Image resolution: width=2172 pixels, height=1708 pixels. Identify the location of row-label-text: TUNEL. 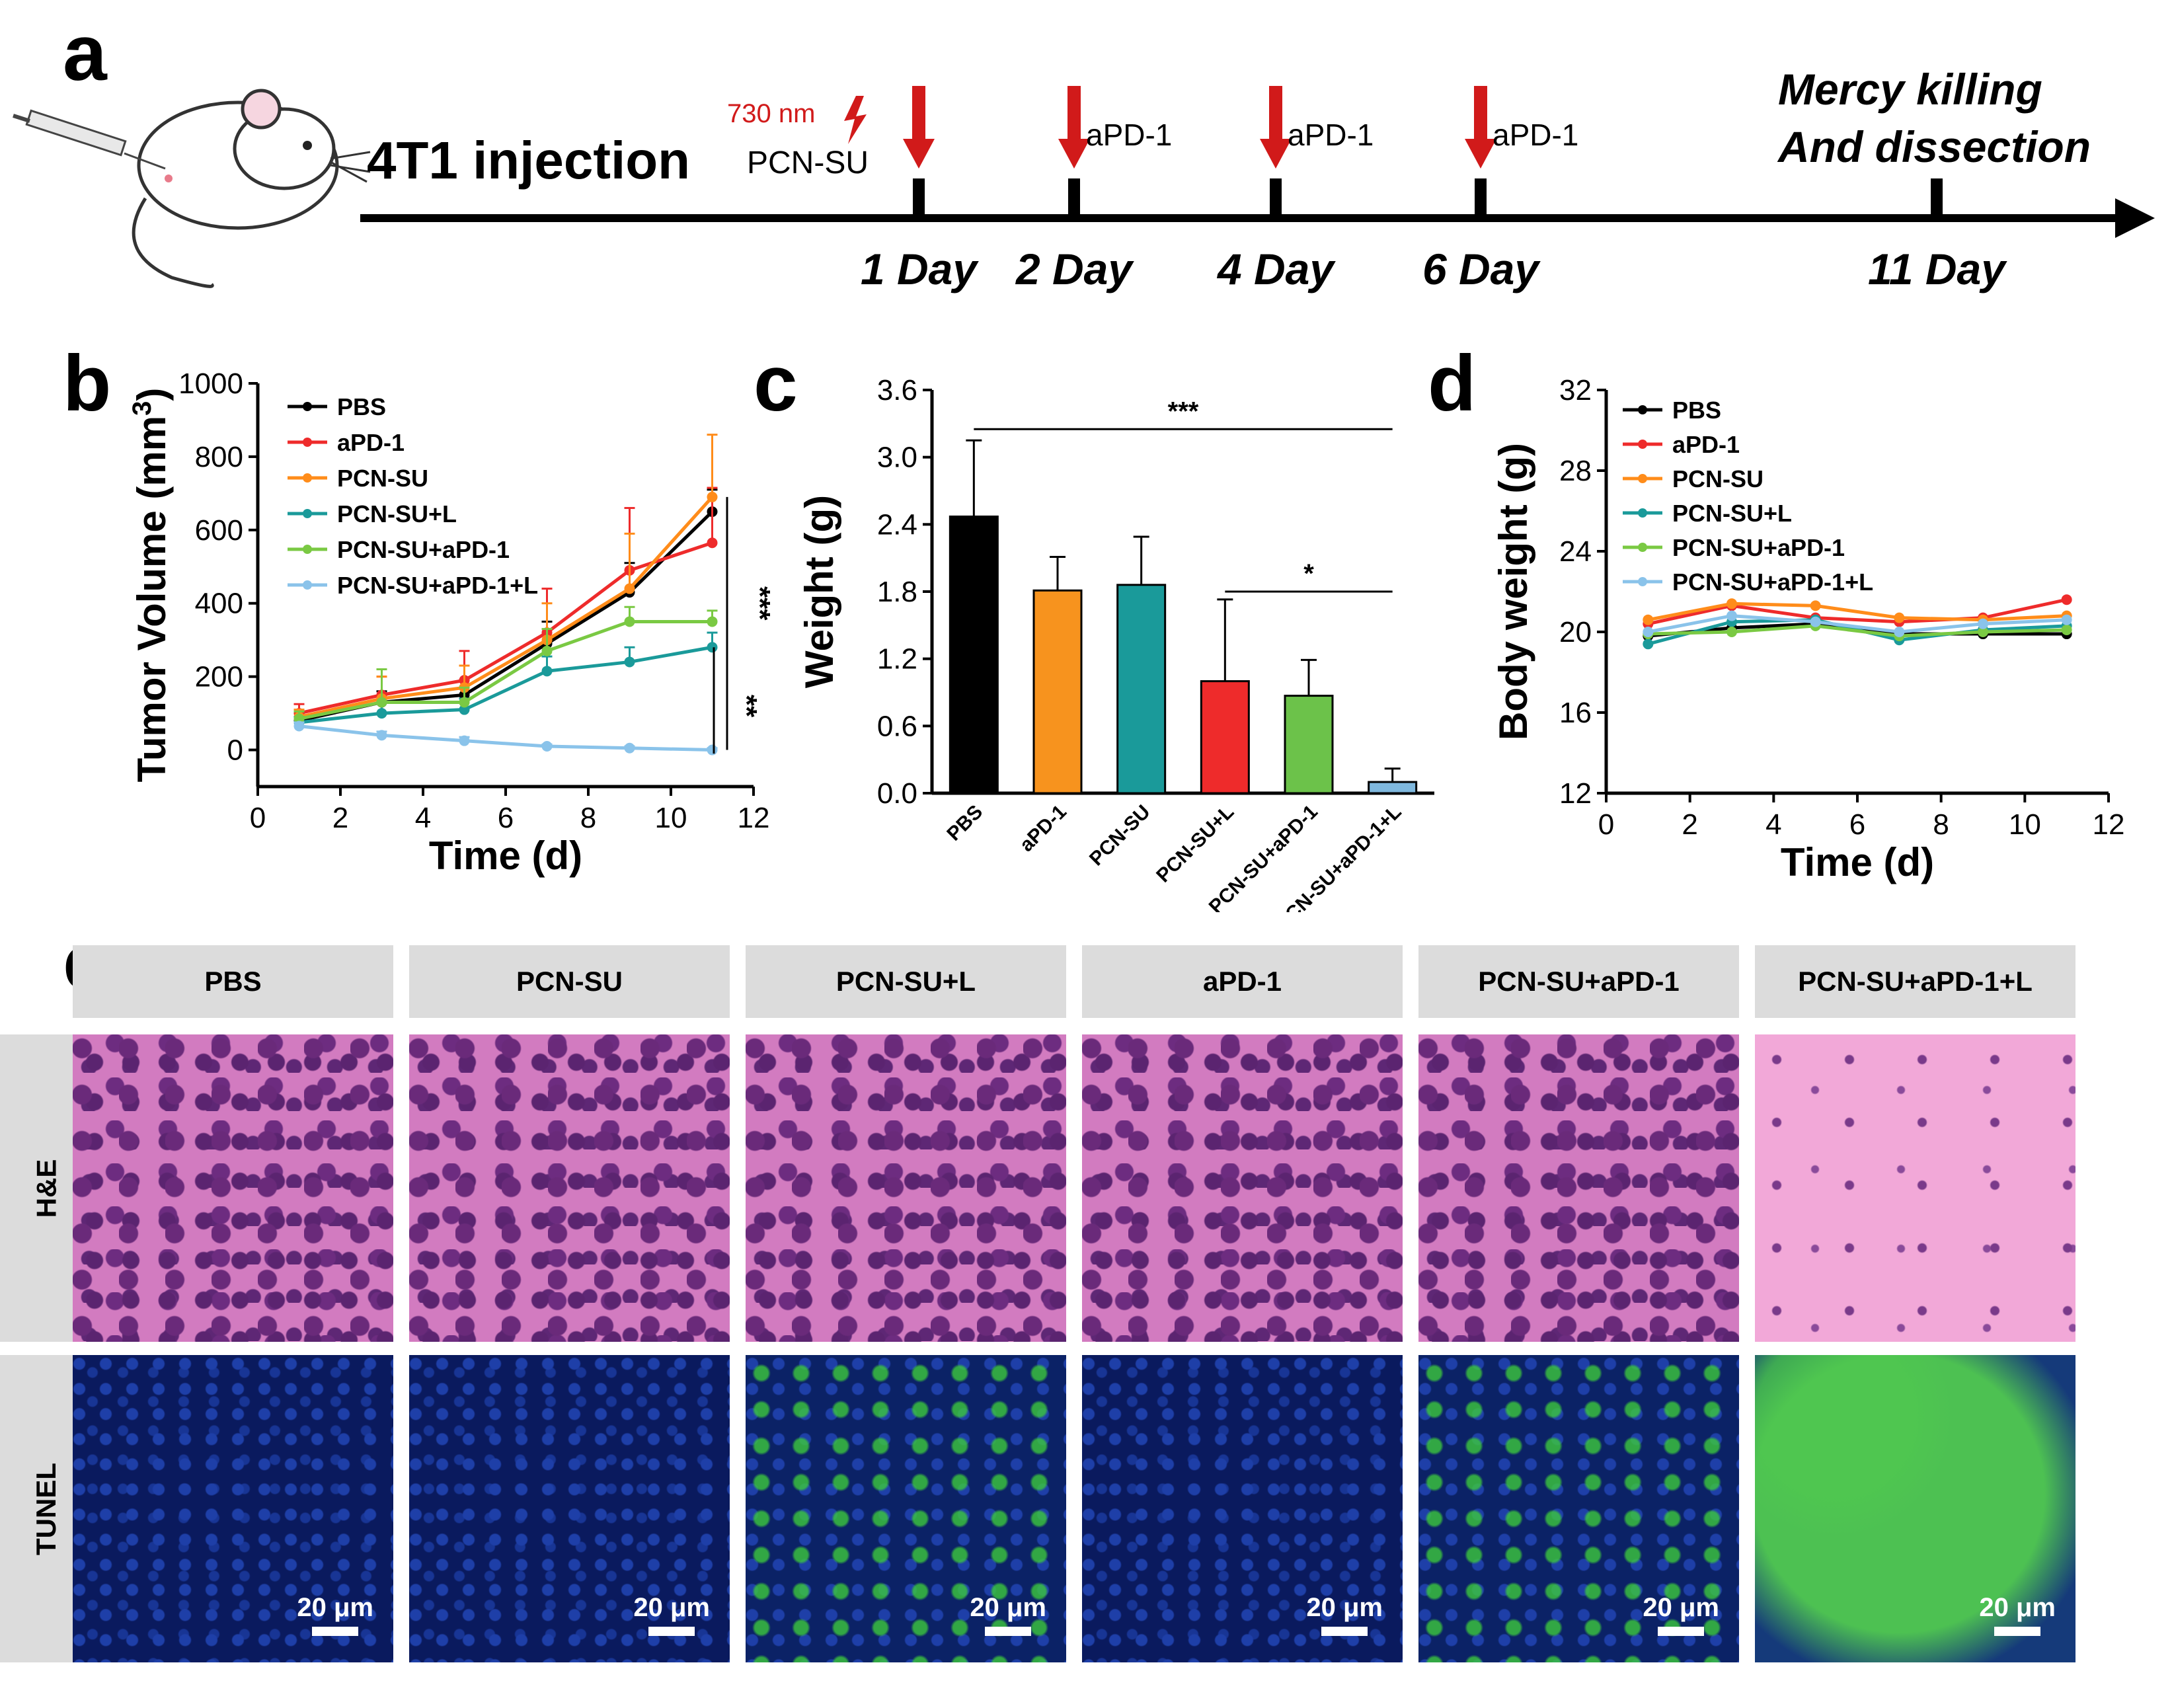
(45, 1508).